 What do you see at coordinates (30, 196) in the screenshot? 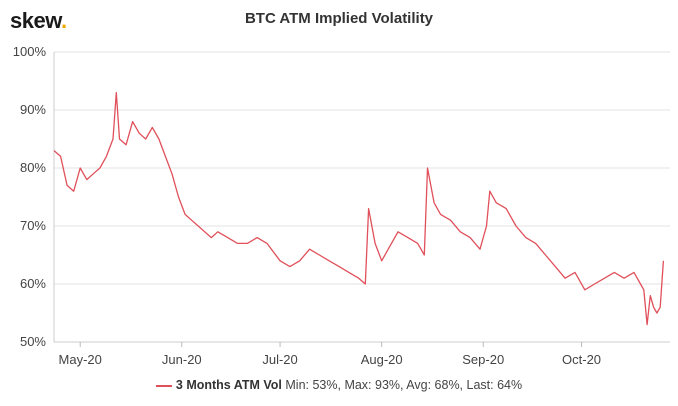
I see `y-axis: 50% 60% 70% 80% 90% 100%` at bounding box center [30, 196].